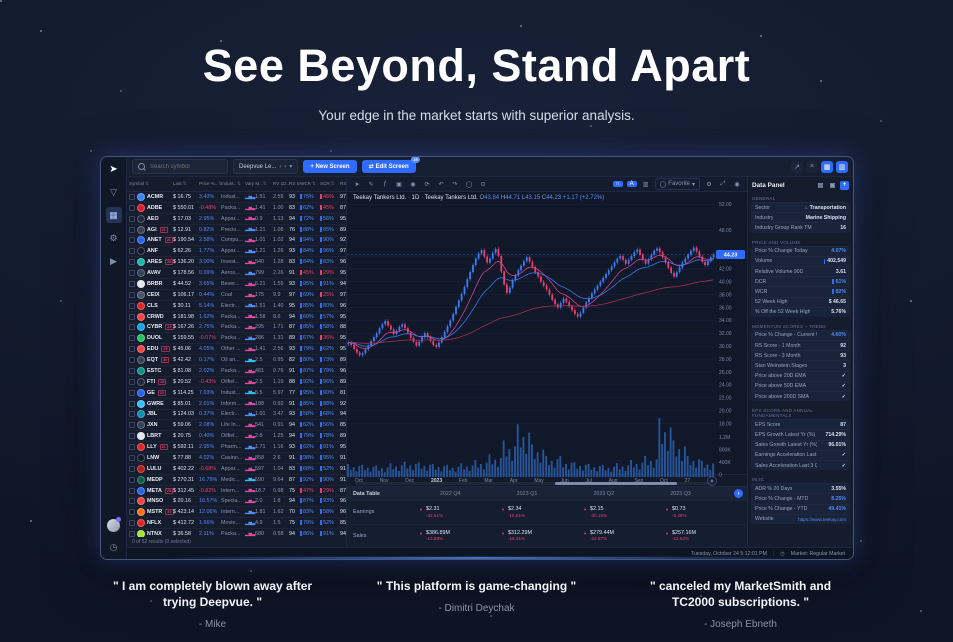 This screenshot has height=642, width=953. What do you see at coordinates (800, 386) in the screenshot?
I see `panel-row: Price above 50D EMA ✓` at bounding box center [800, 386].